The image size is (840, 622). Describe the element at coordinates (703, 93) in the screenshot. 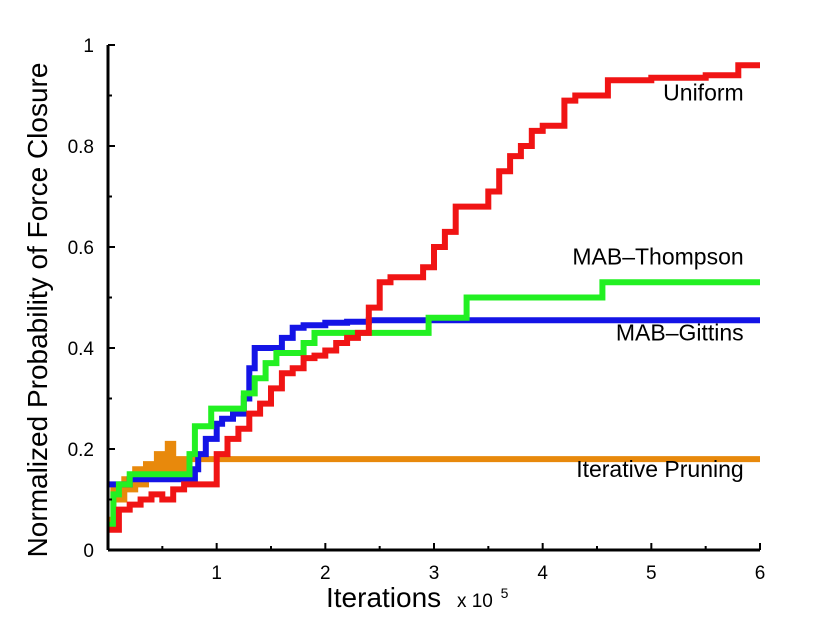

I see `series-label-uniform: Uniform` at that location.